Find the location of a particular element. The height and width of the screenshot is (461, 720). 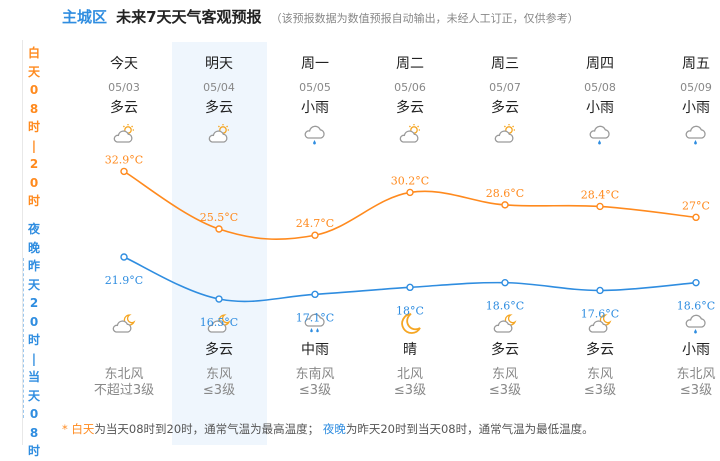

night-column-05-04: 多云东风 ≤3级 is located at coordinates (219, 355).